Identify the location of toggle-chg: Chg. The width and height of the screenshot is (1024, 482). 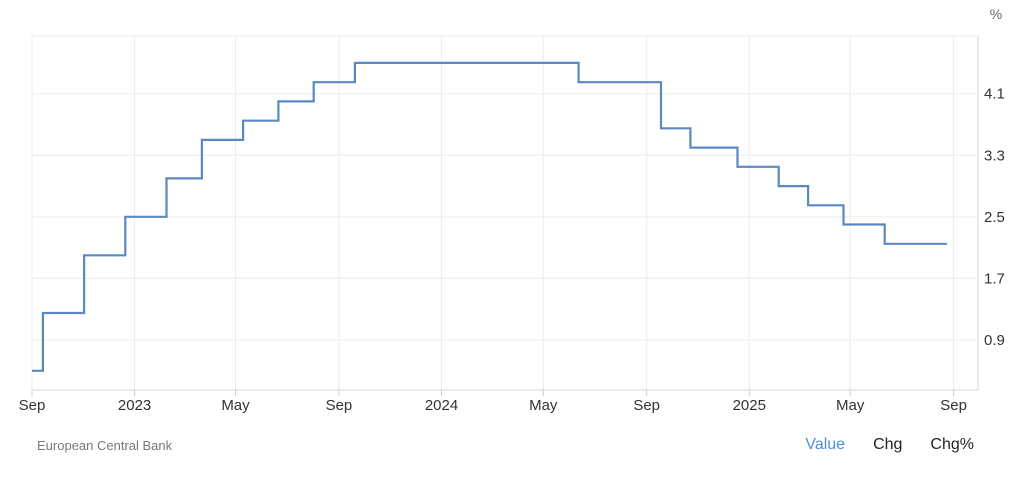
(888, 444).